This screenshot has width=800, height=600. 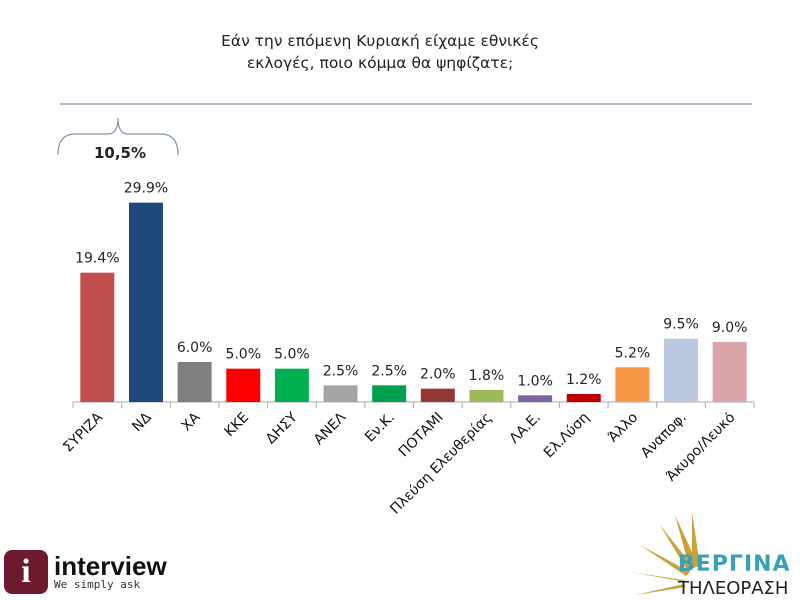 I want to click on interview-logo: i interview We simply ask, so click(x=85, y=572).